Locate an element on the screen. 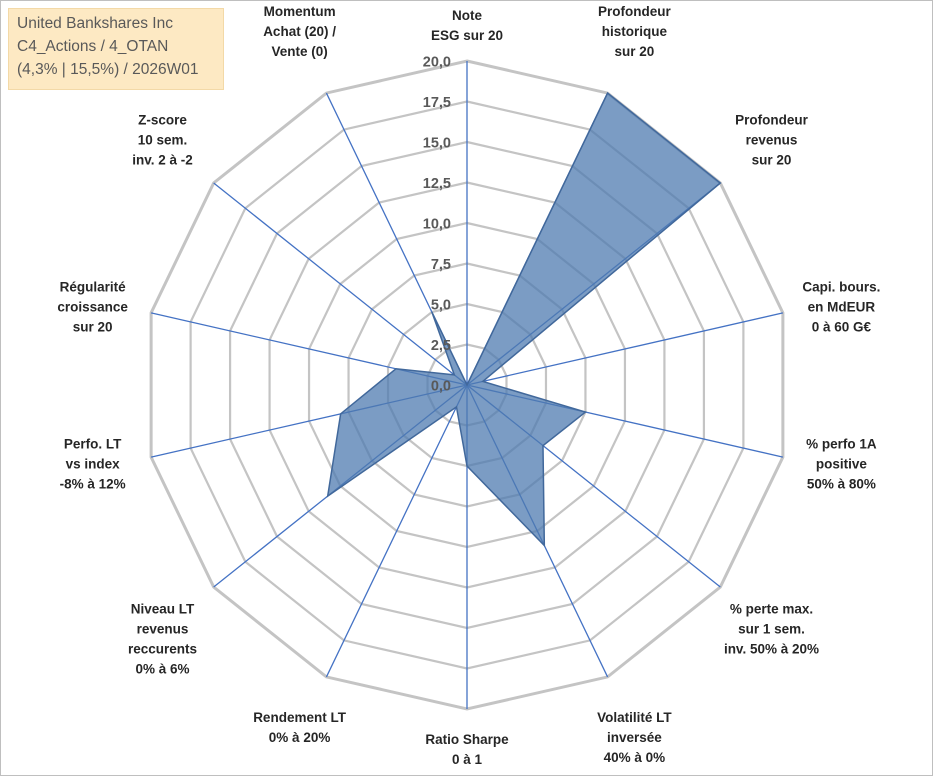  axis-label-1: Profondeur historique sur 20 is located at coordinates (634, 31).